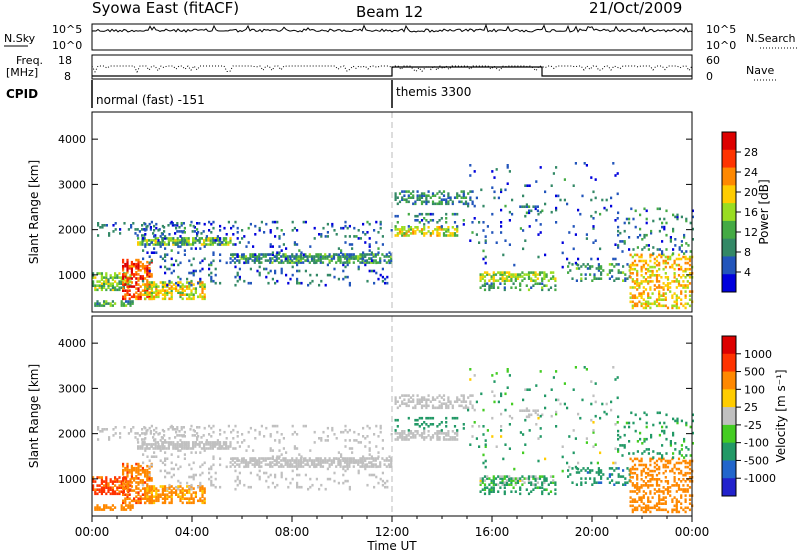 This screenshot has width=800, height=554. What do you see at coordinates (72, 275) in the screenshot?
I see `power-y-tick-label: 1000` at bounding box center [72, 275].